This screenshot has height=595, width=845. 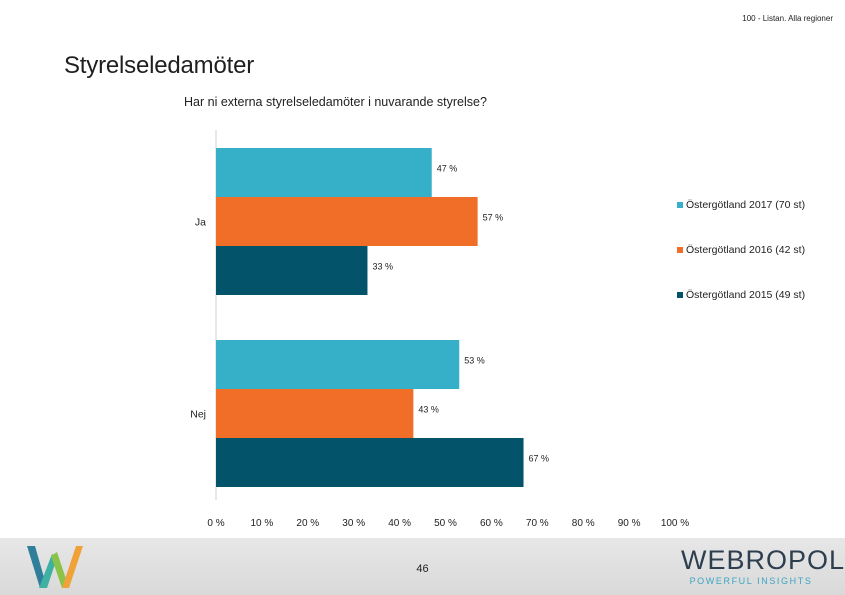 I want to click on x-tick-label: 20 %, so click(x=307, y=523).